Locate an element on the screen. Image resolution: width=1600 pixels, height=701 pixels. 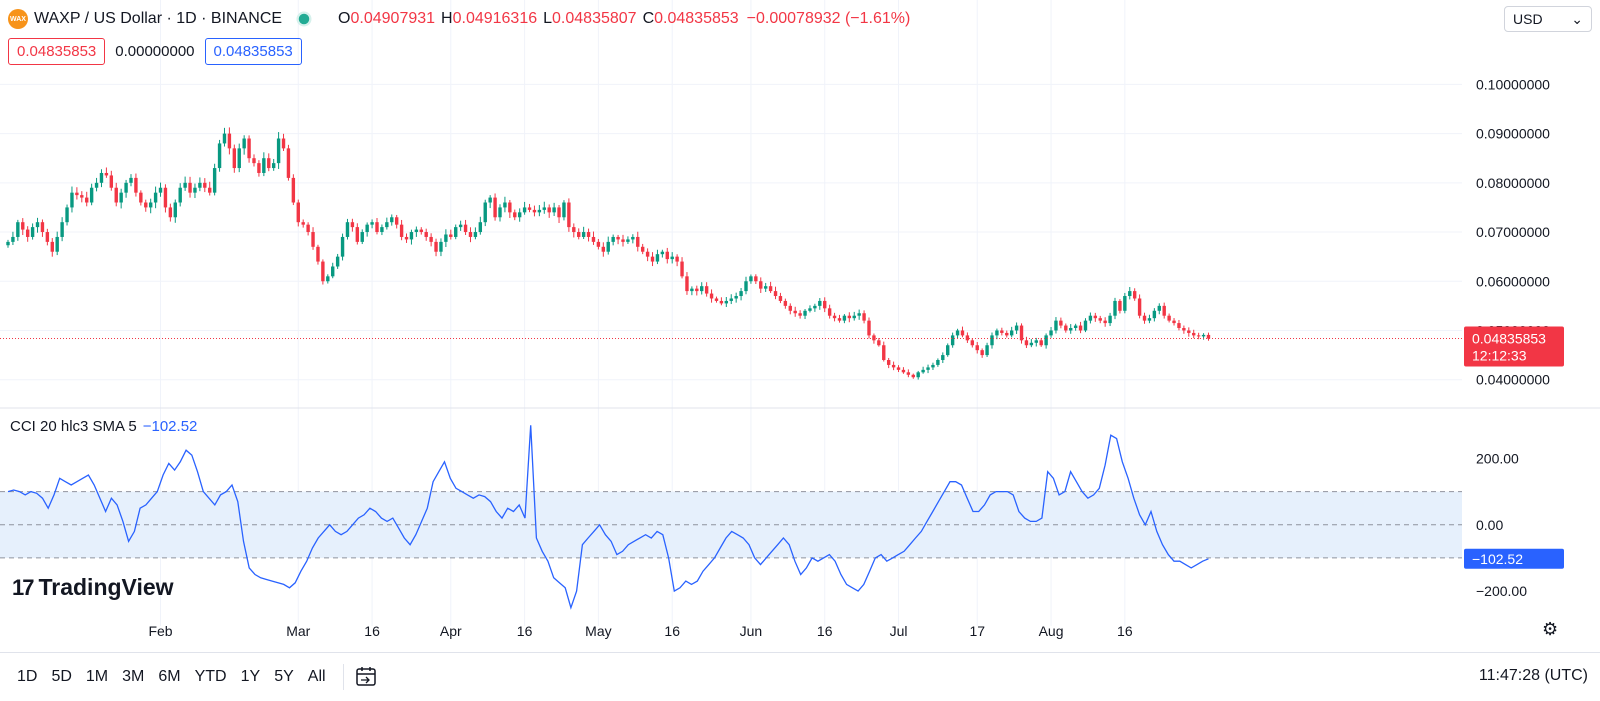
range-3m: 3M is located at coordinates (133, 676).